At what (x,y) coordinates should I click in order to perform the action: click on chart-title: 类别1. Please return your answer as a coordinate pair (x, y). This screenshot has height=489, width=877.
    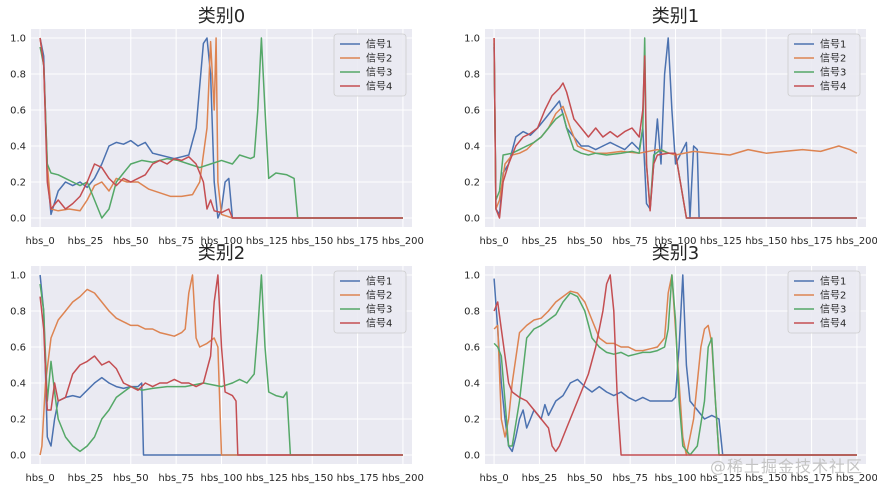
    Looking at the image, I should click on (675, 16).